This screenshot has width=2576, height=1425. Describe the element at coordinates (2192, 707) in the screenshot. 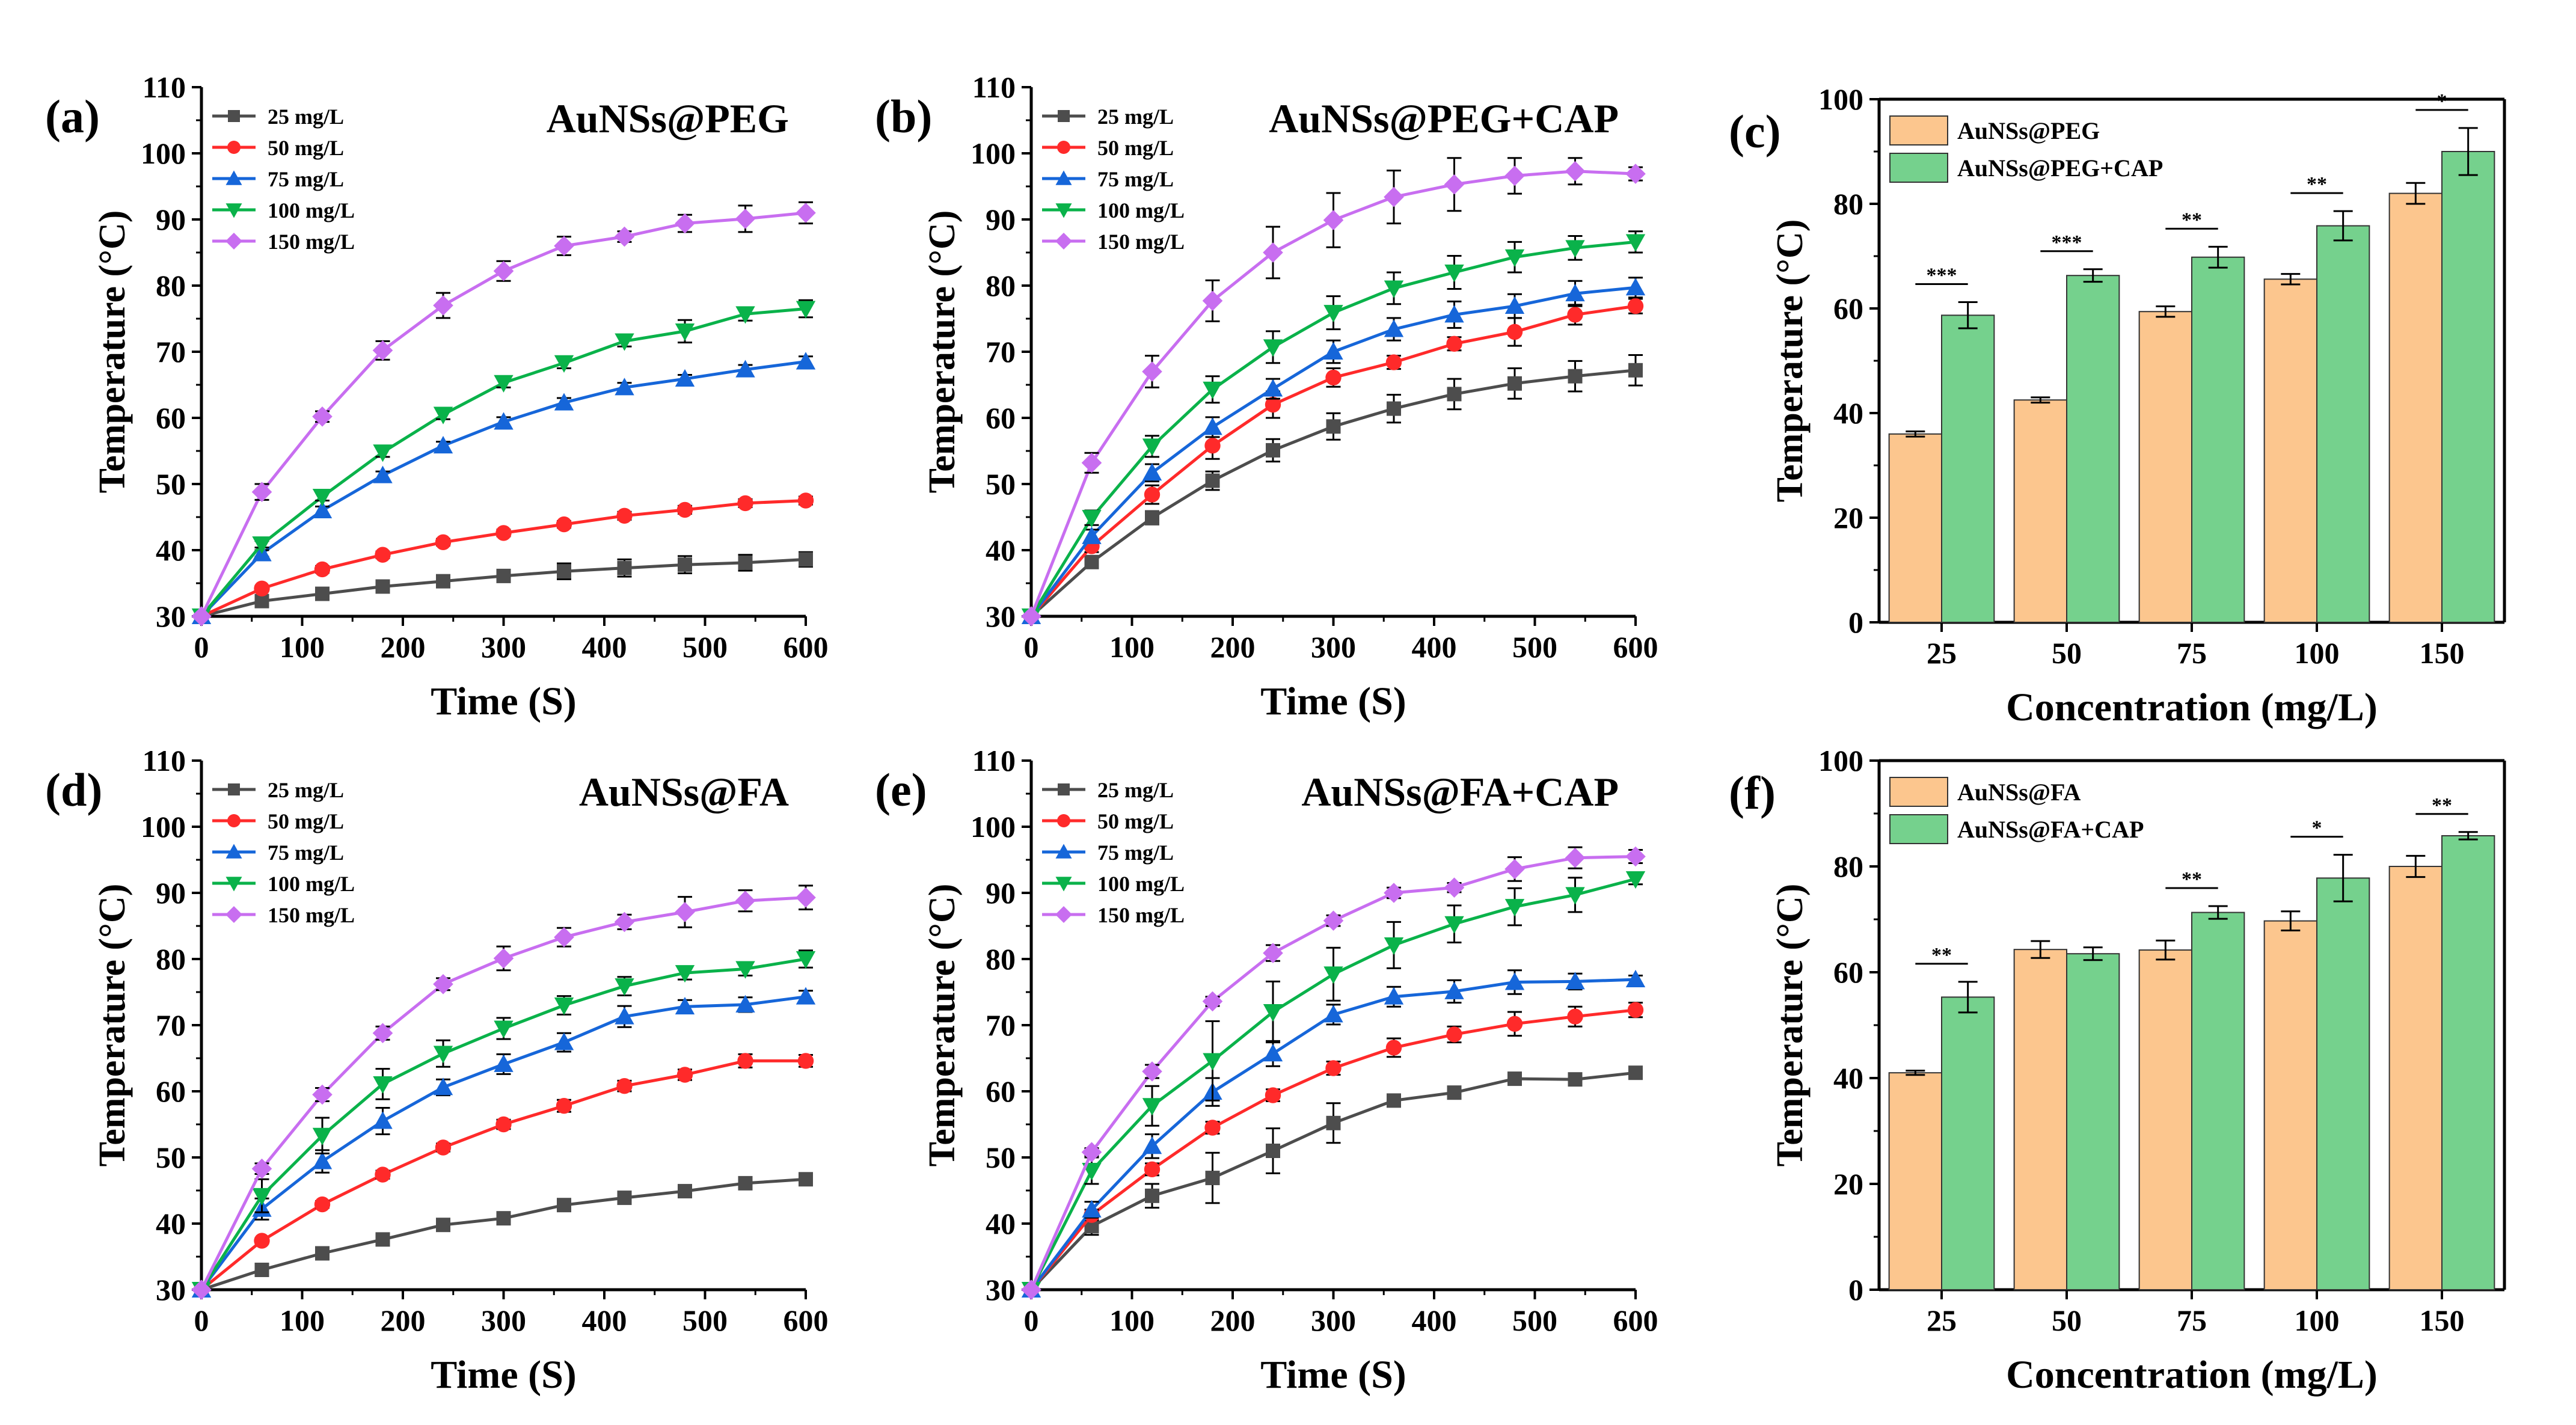

I see `x-axis-title: Concentration (mg/L)` at that location.